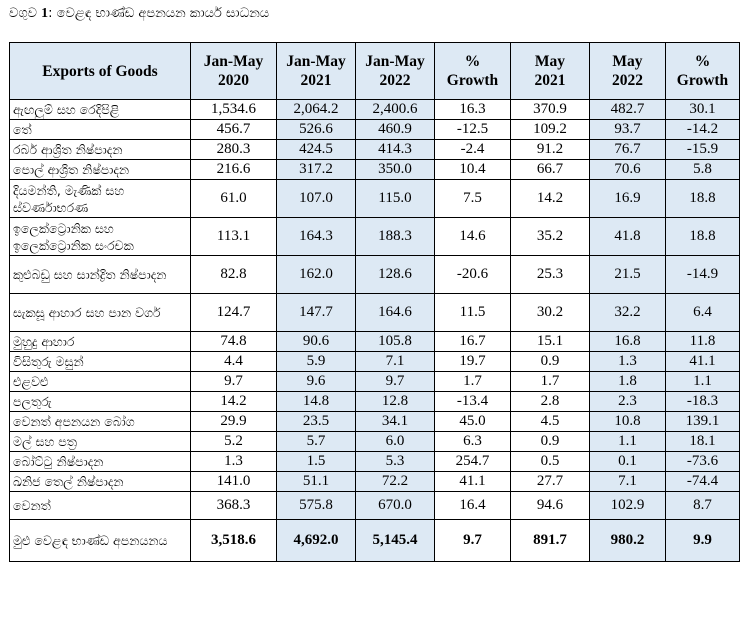  I want to click on cell-may-2022: 76.7, so click(627, 149).